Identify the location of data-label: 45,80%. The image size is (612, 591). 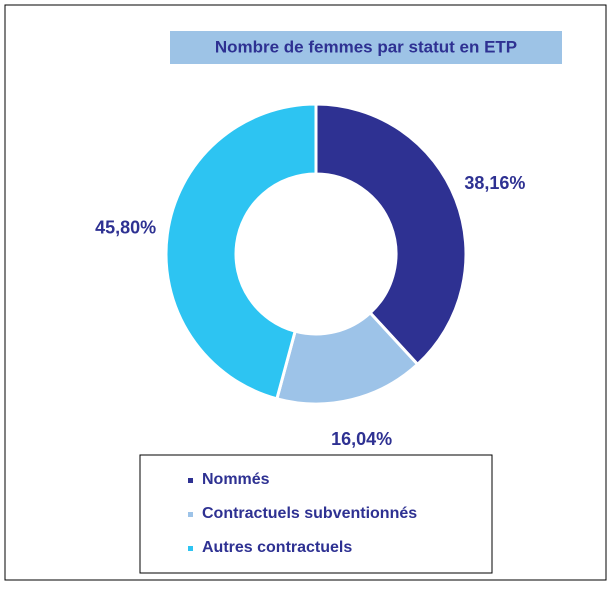
(125, 227).